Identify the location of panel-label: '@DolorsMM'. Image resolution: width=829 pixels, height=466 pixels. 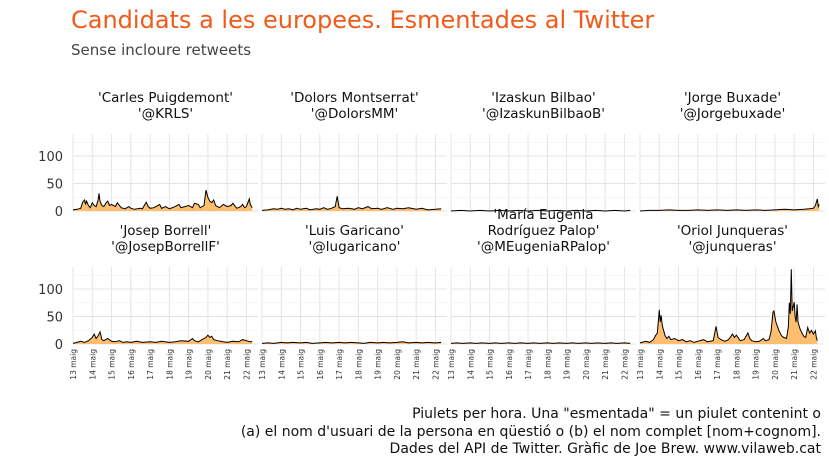
(354, 114).